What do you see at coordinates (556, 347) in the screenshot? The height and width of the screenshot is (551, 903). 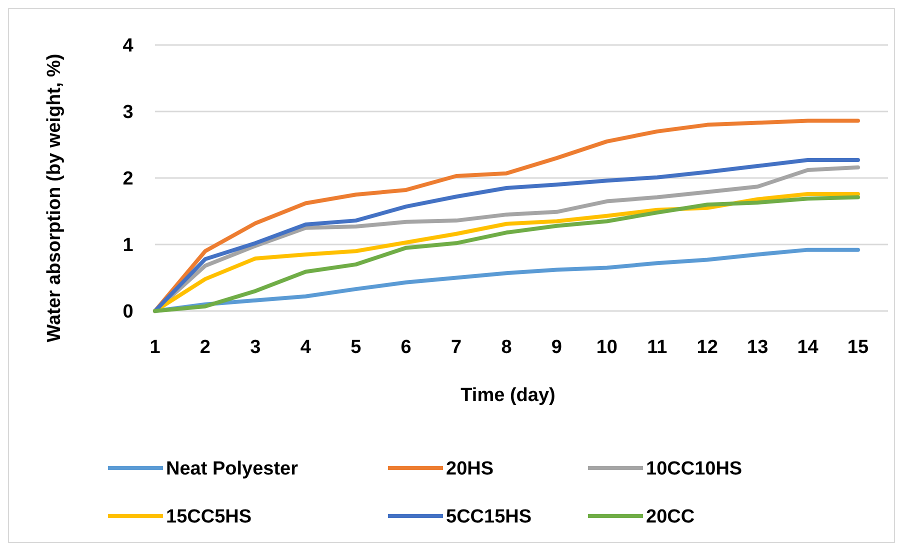 I see `x-tick-label: 9` at bounding box center [556, 347].